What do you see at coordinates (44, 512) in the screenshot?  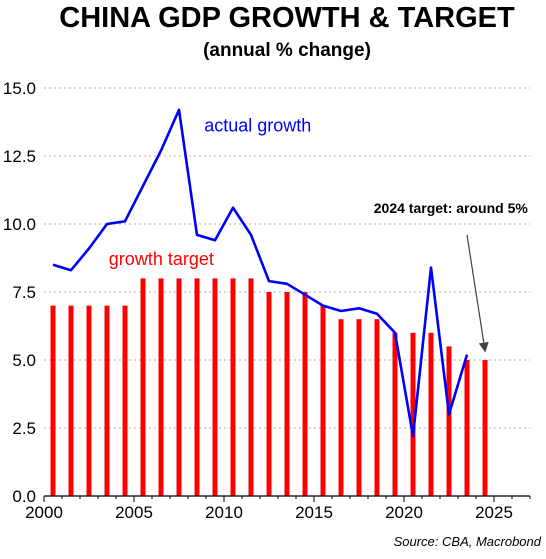 I see `x-tick-label: 2000` at bounding box center [44, 512].